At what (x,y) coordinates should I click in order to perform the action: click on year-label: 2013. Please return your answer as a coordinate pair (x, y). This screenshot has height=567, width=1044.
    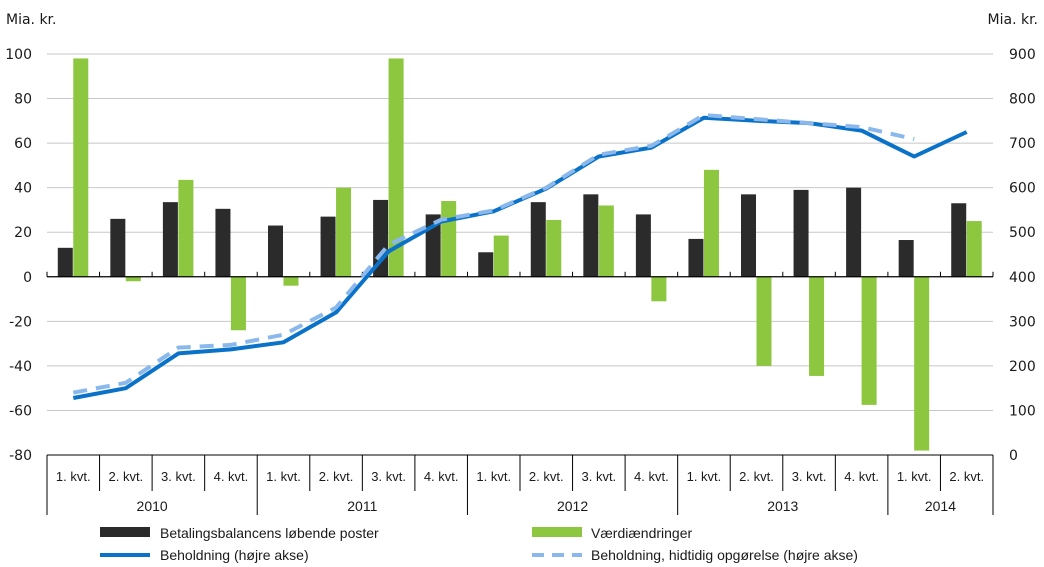
    Looking at the image, I should click on (782, 506).